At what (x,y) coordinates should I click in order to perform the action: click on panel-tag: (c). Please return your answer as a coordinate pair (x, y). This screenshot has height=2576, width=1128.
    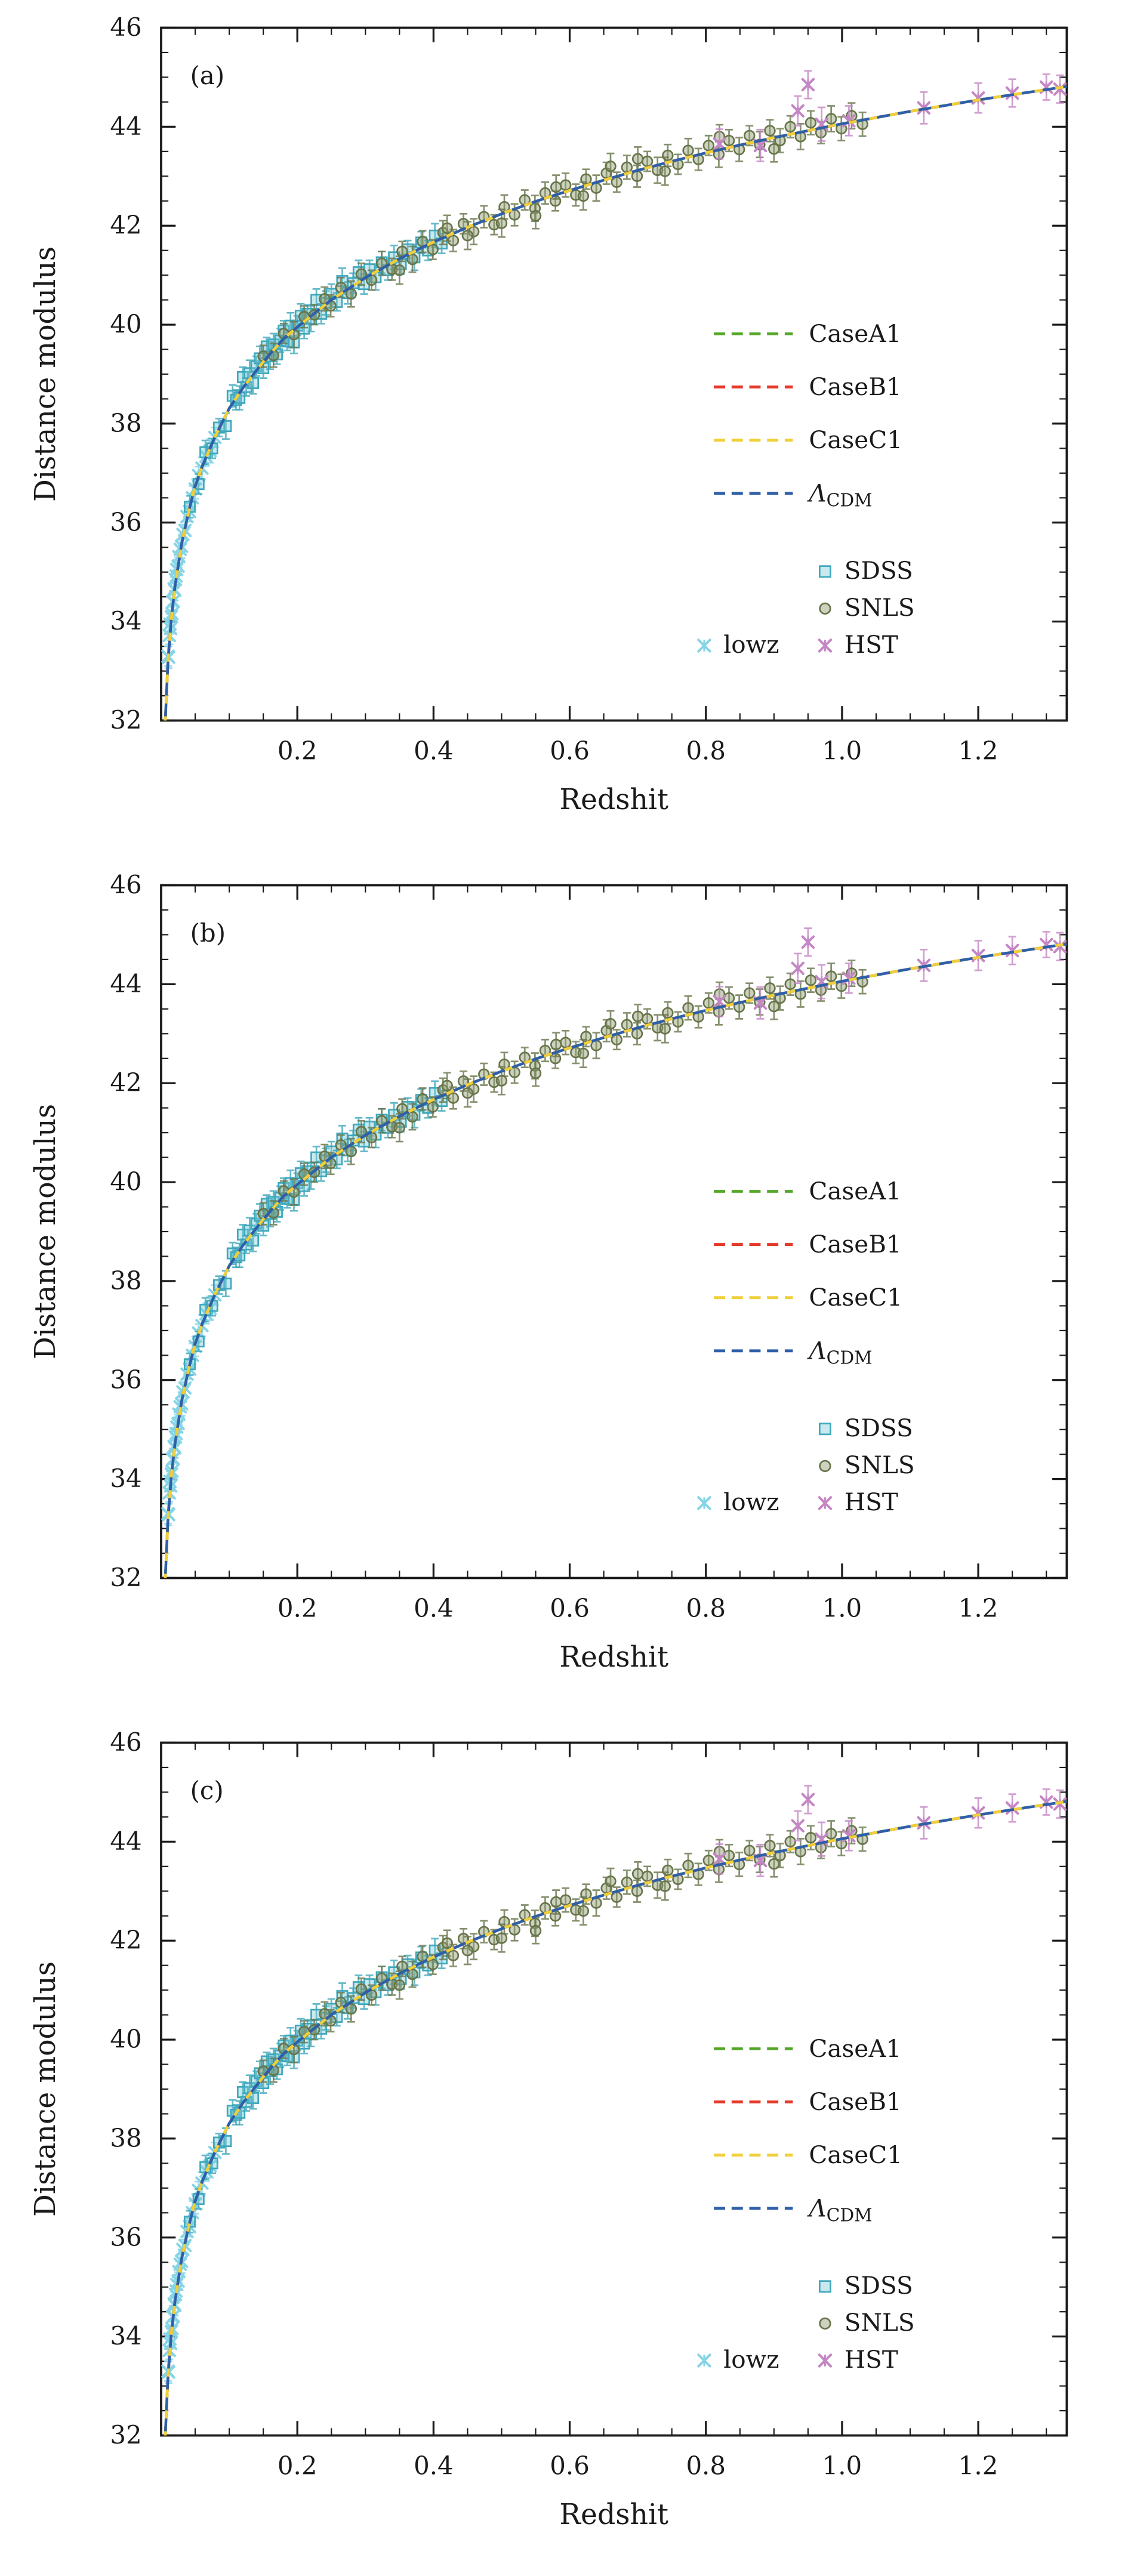
    Looking at the image, I should click on (207, 1791).